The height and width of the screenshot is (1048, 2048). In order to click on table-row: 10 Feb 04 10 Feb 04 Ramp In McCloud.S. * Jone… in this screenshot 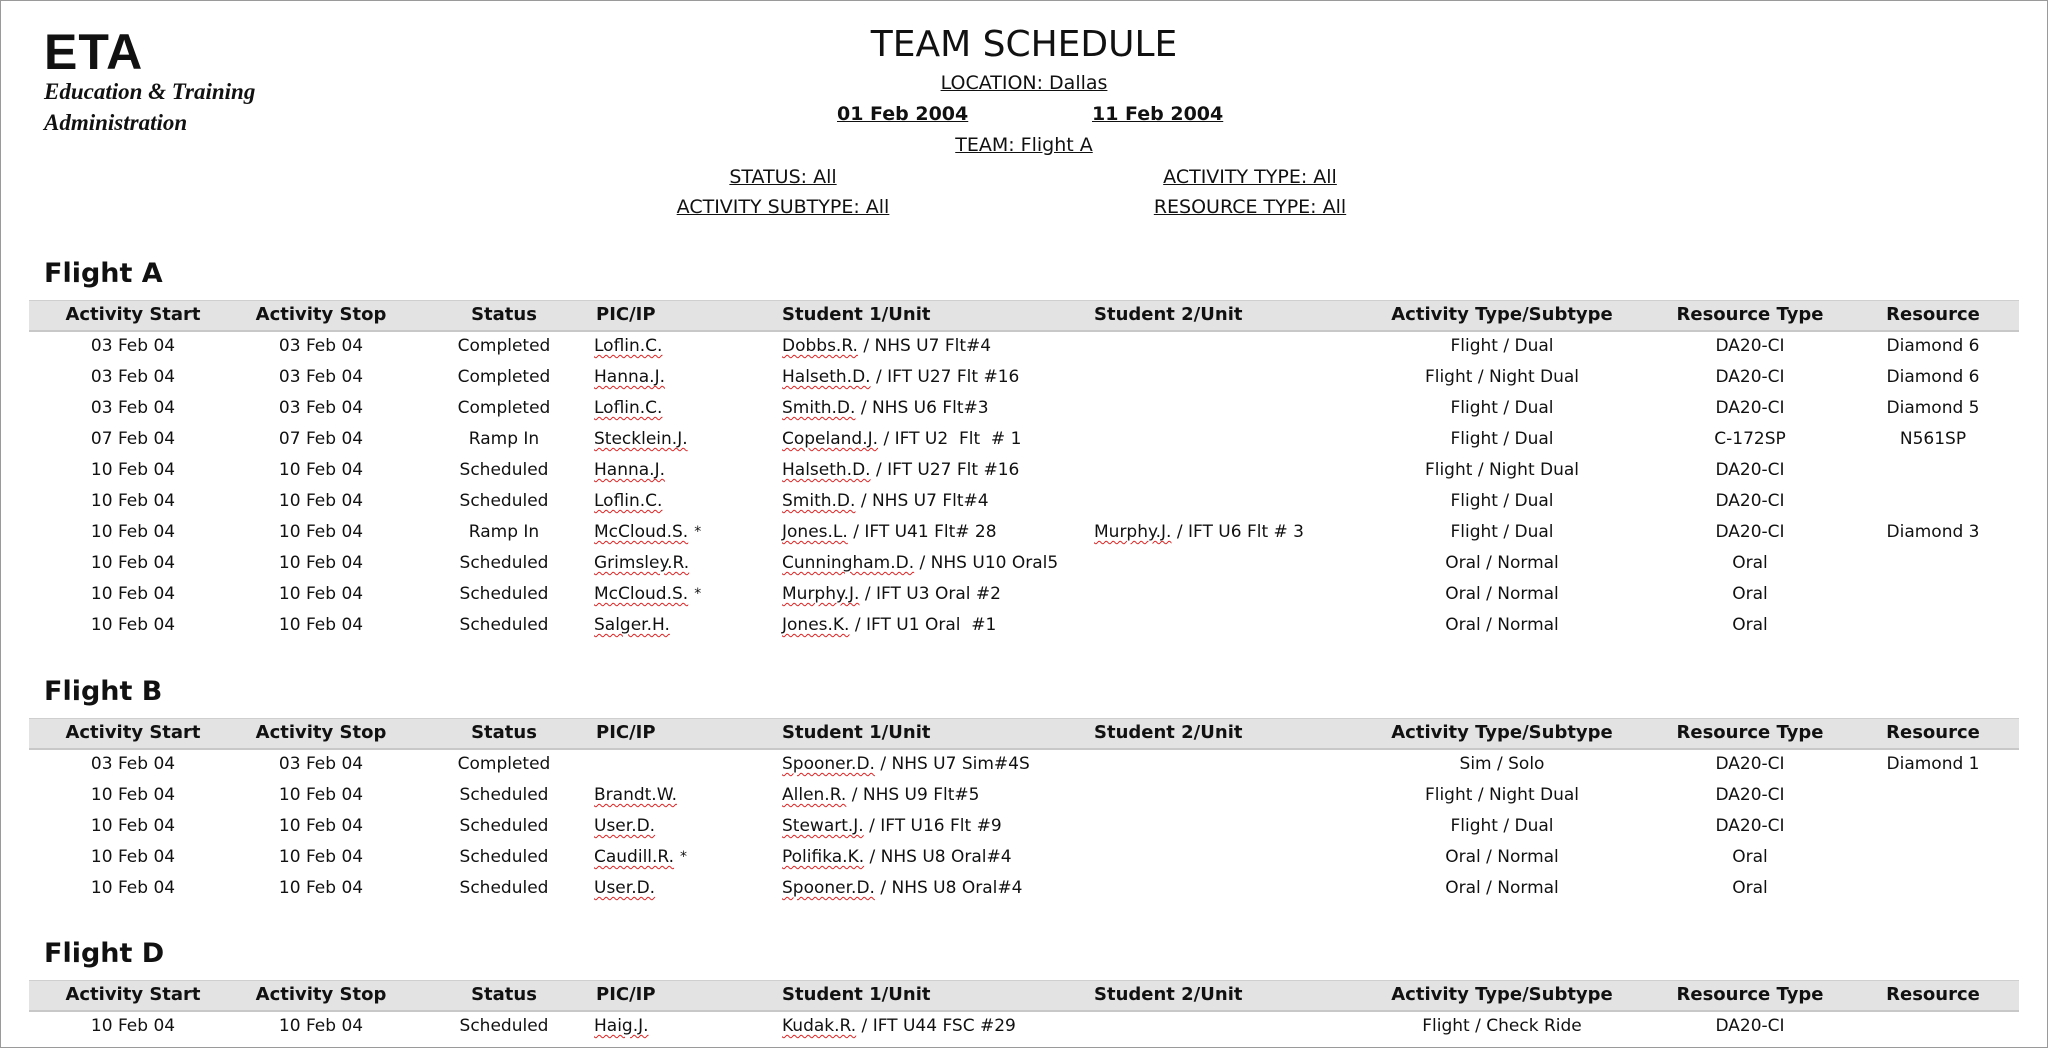, I will do `click(1024, 536)`.